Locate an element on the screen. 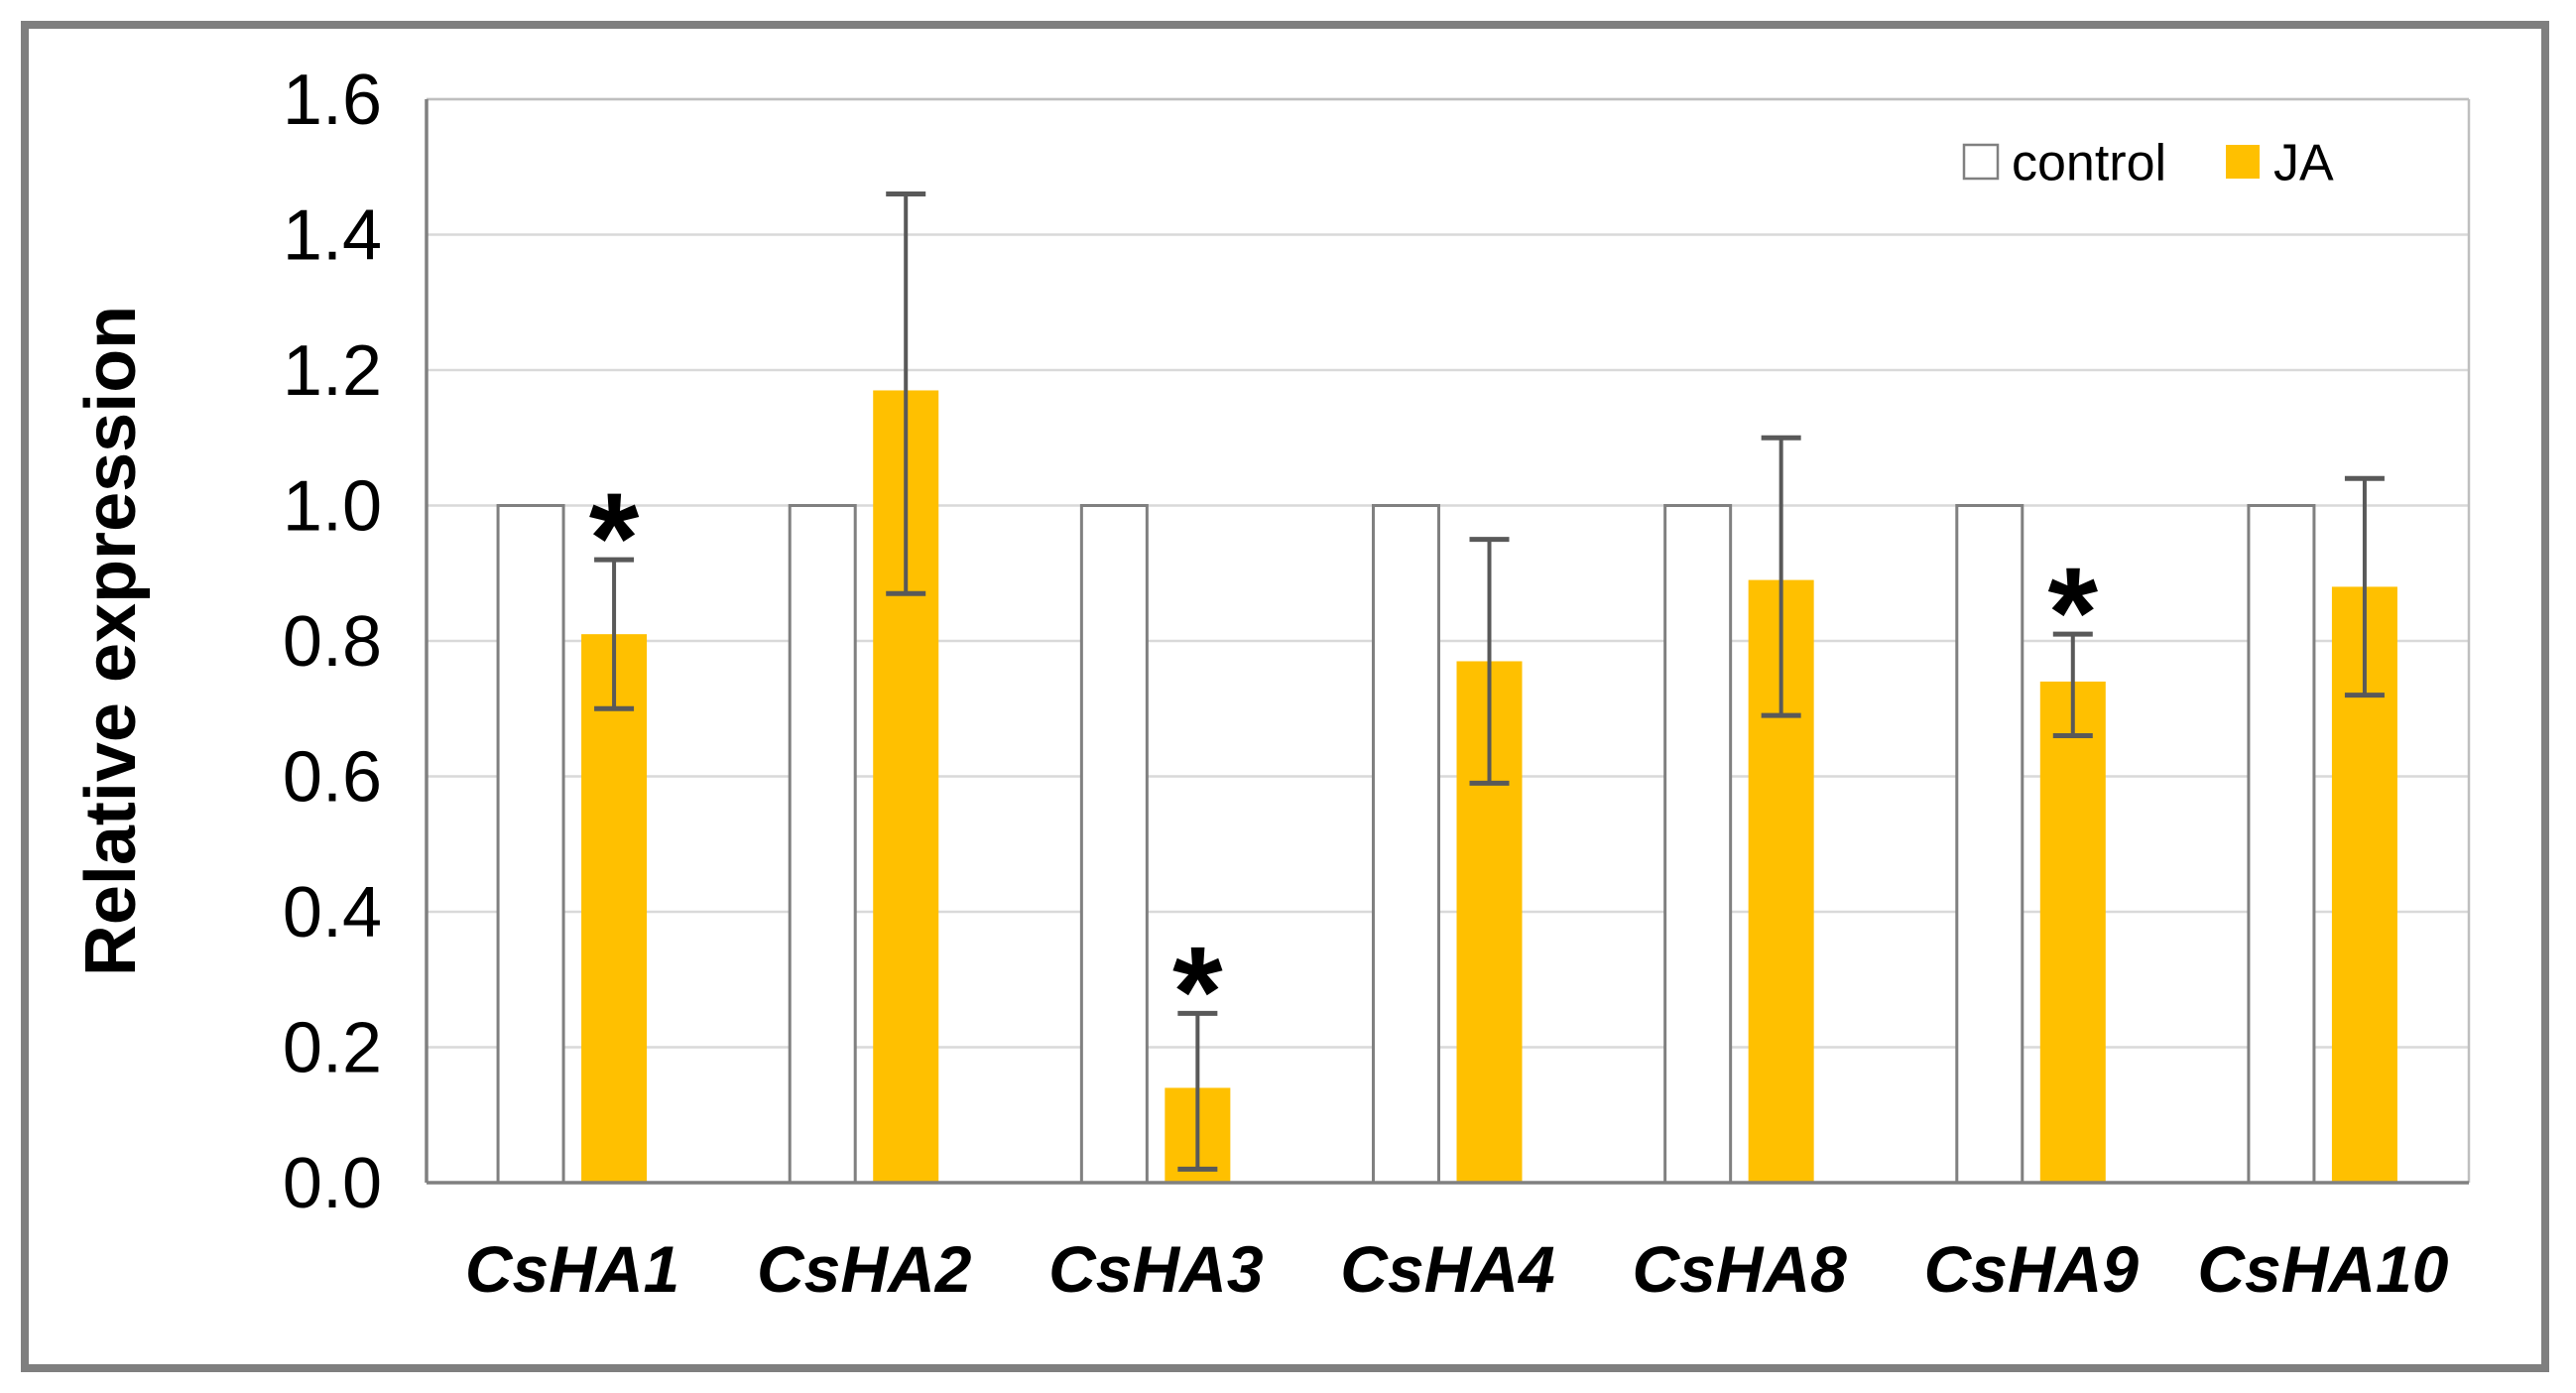 This screenshot has height=1393, width=2576. legend-swatch-control is located at coordinates (1981, 162).